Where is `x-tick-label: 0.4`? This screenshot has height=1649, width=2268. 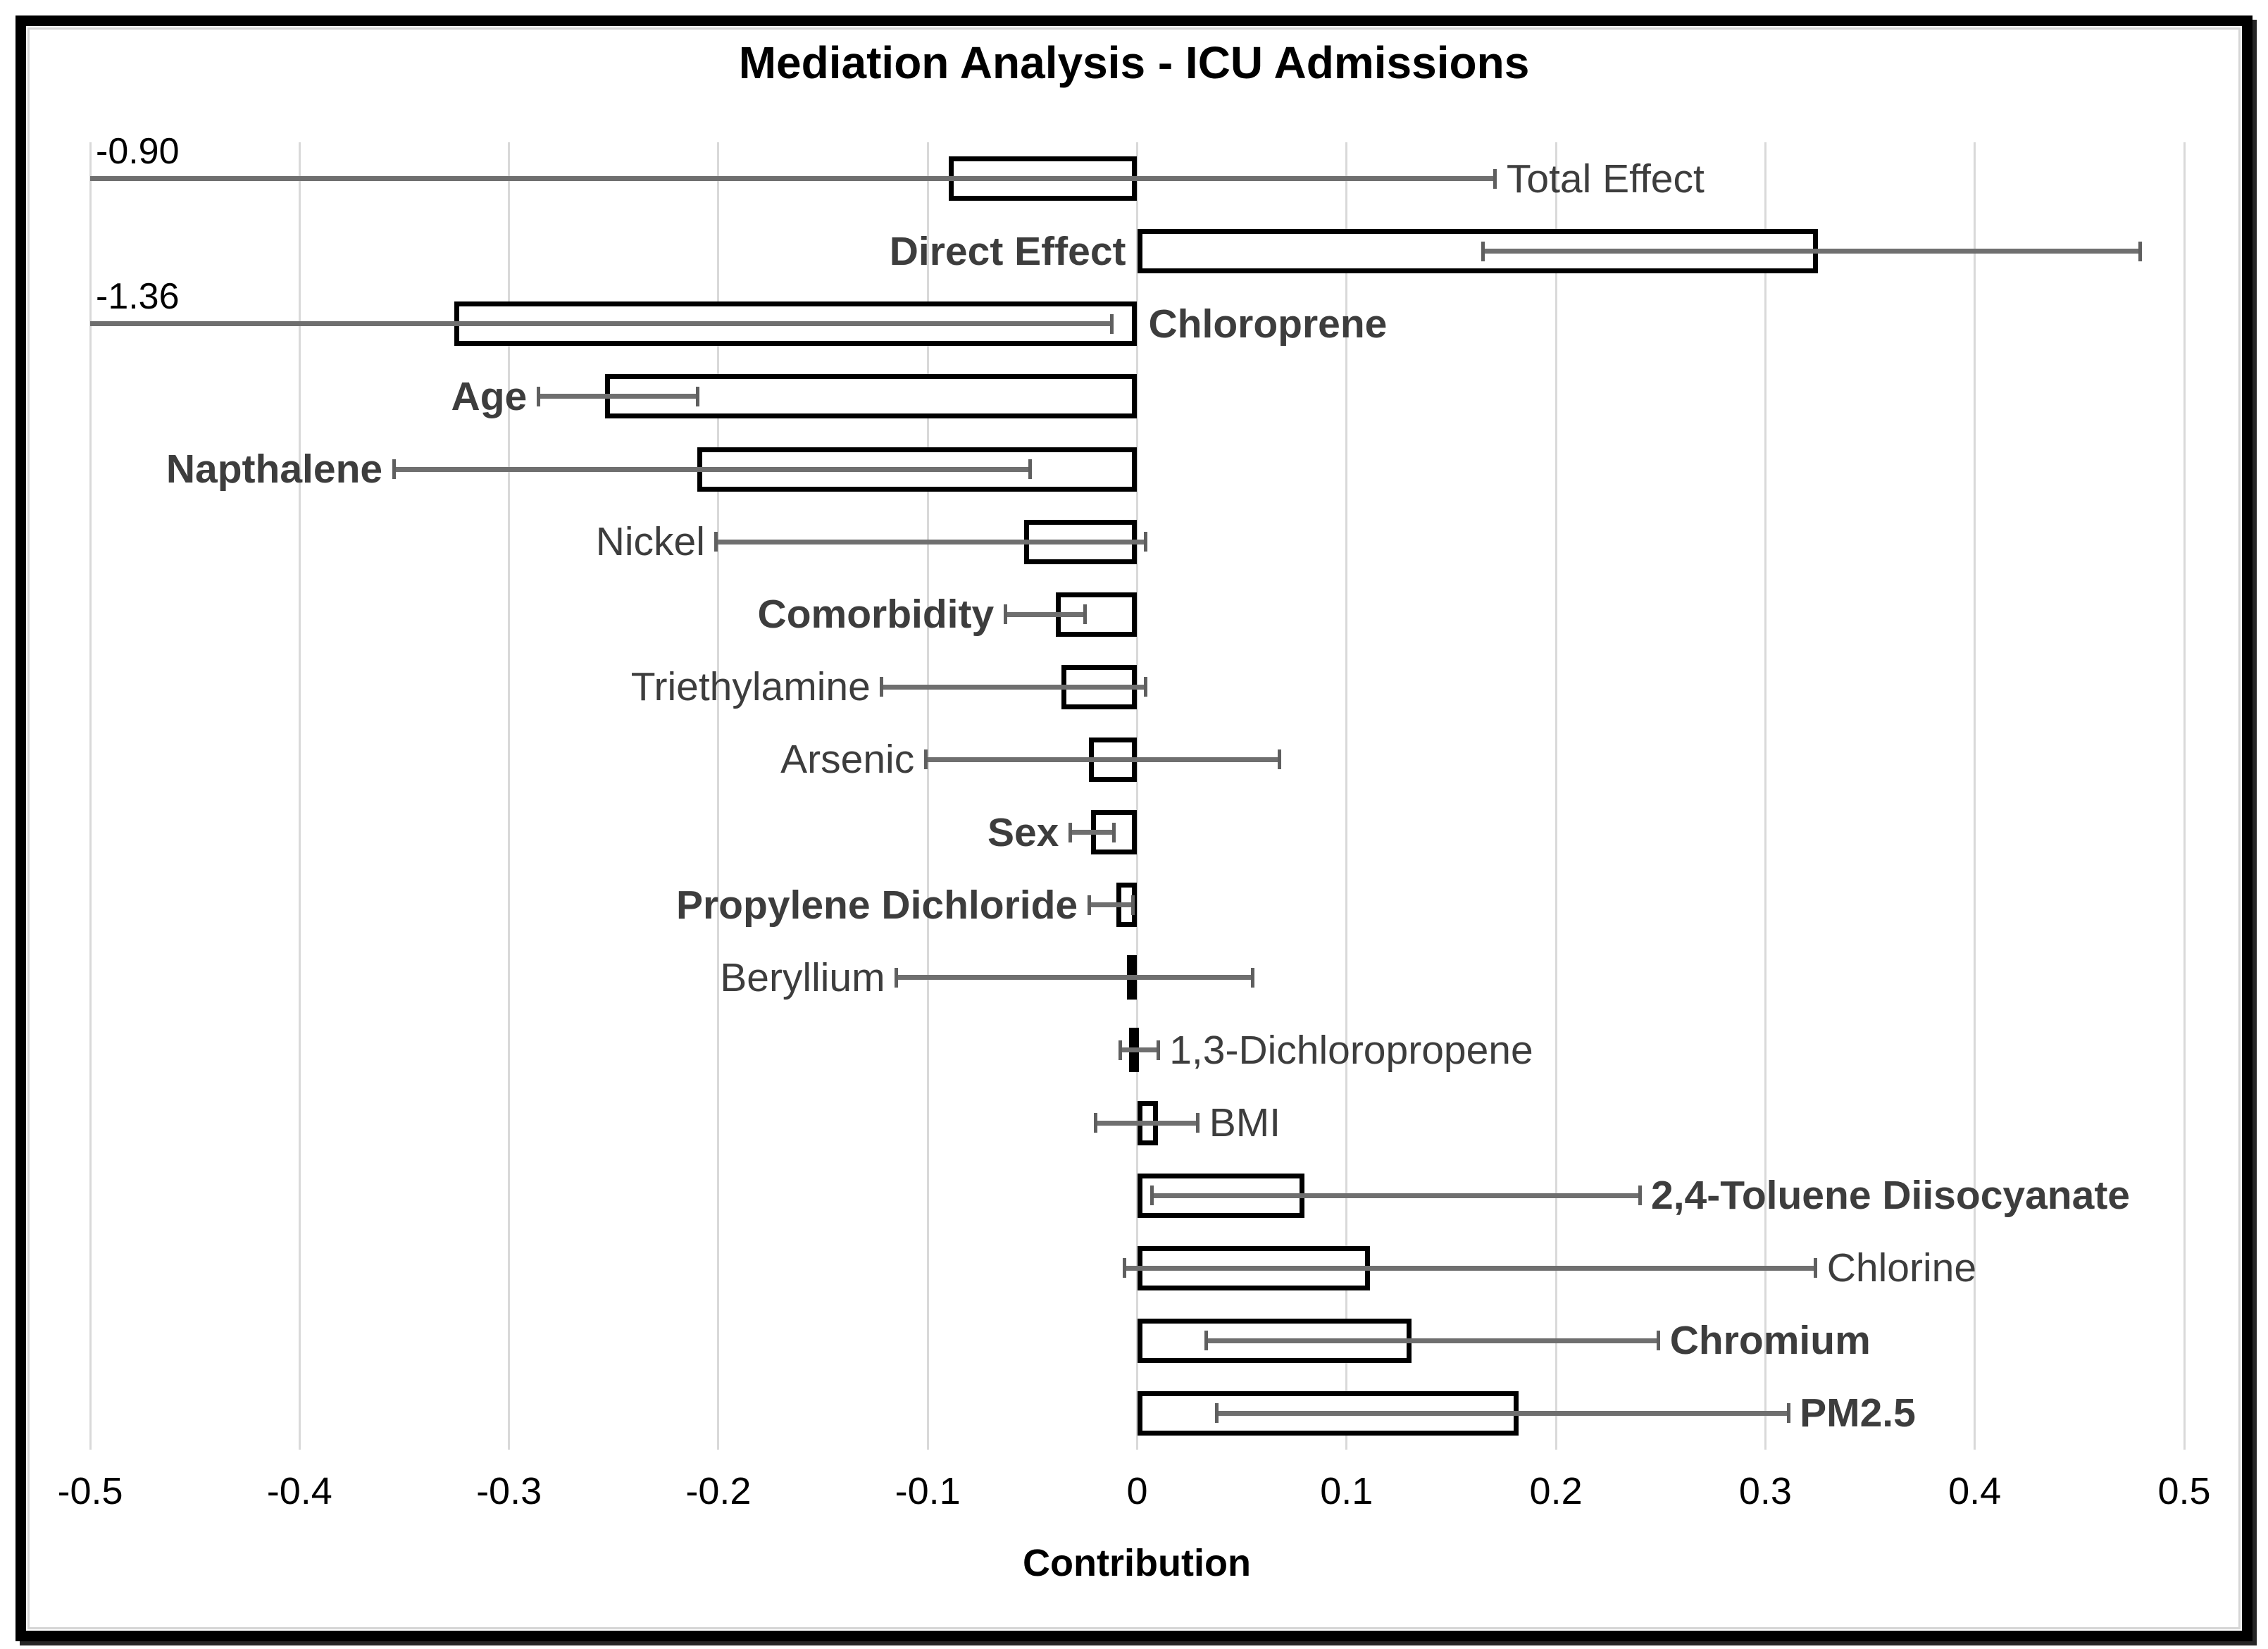 x-tick-label: 0.4 is located at coordinates (1975, 1491).